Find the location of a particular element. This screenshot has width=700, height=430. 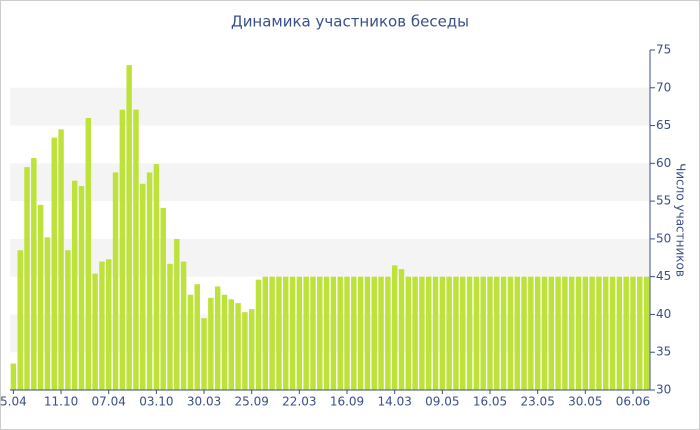

x-tick-label: 09.05 is located at coordinates (442, 402).